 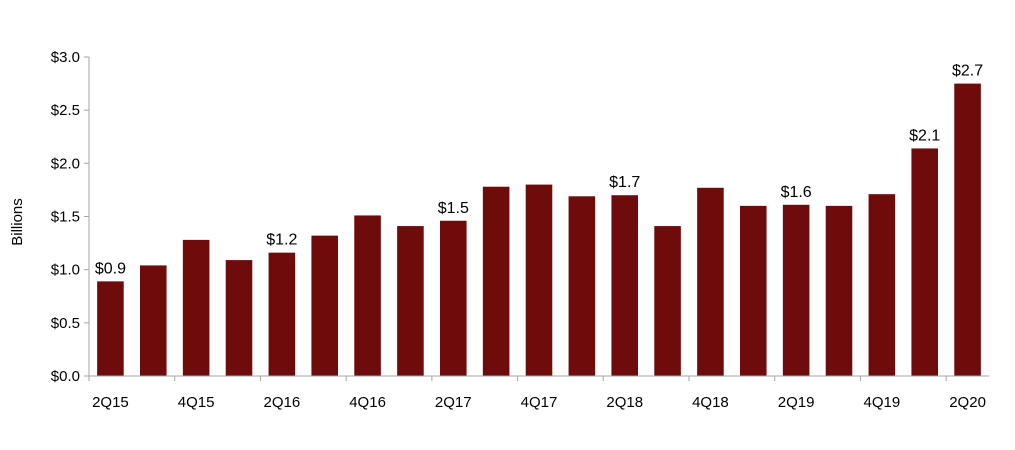 What do you see at coordinates (624, 182) in the screenshot?
I see `data-label: $1.7` at bounding box center [624, 182].